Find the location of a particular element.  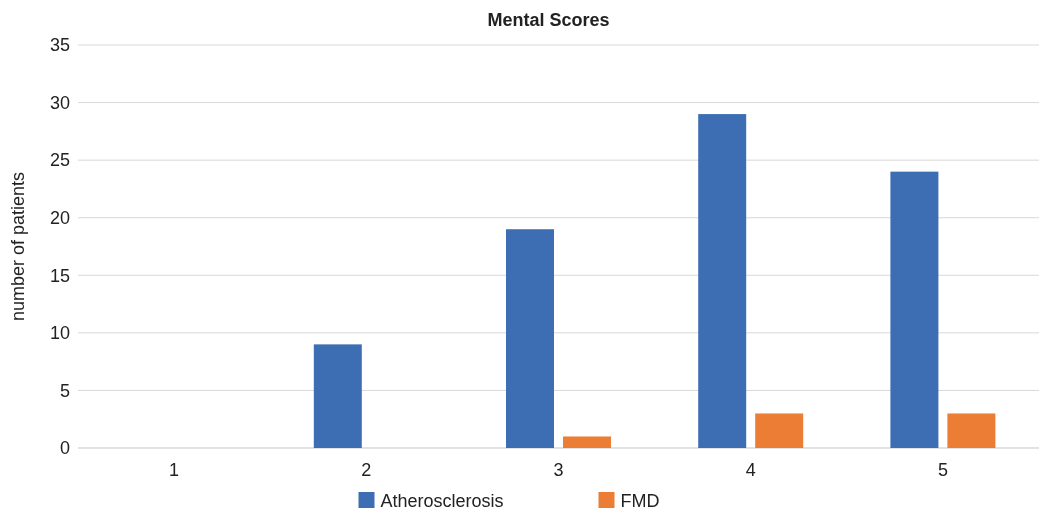

x-tick-label: 4 is located at coordinates (750, 470).